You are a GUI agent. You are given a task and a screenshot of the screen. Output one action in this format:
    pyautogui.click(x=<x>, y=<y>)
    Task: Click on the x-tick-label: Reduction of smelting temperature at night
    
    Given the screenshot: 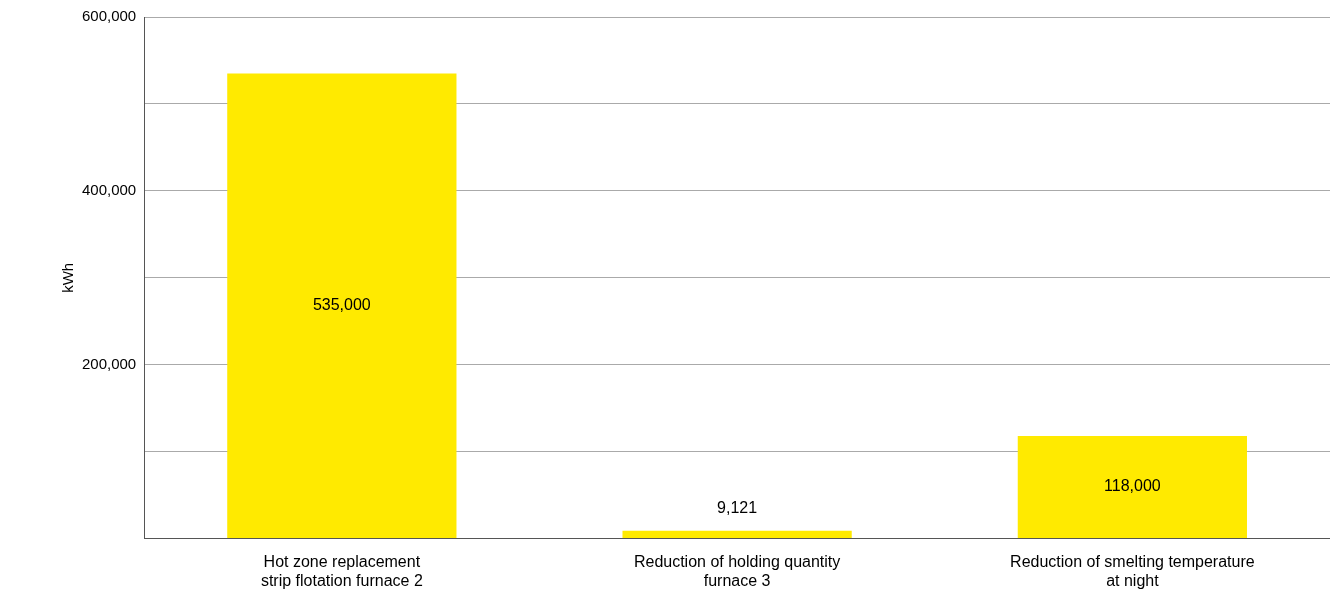 What is the action you would take?
    pyautogui.click(x=1132, y=570)
    